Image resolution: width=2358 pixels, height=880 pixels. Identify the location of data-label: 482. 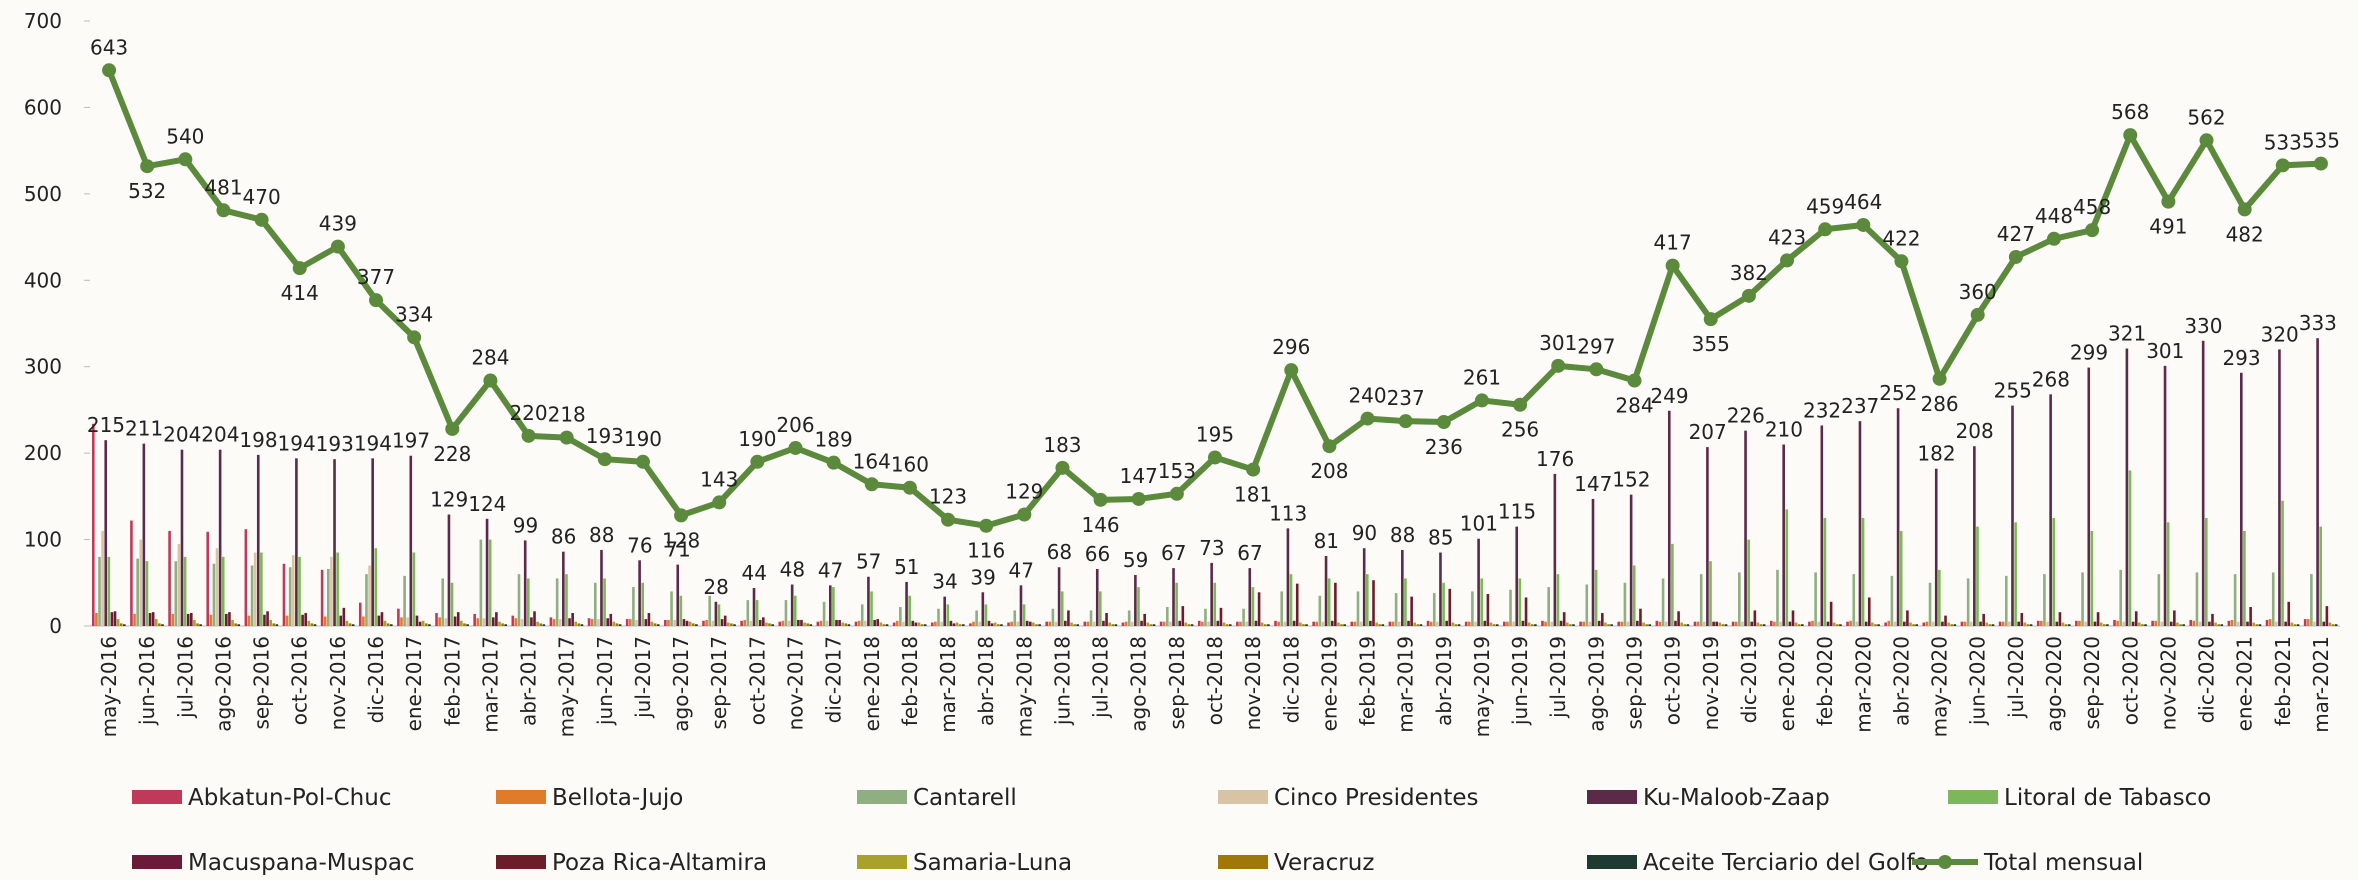
(2245, 234).